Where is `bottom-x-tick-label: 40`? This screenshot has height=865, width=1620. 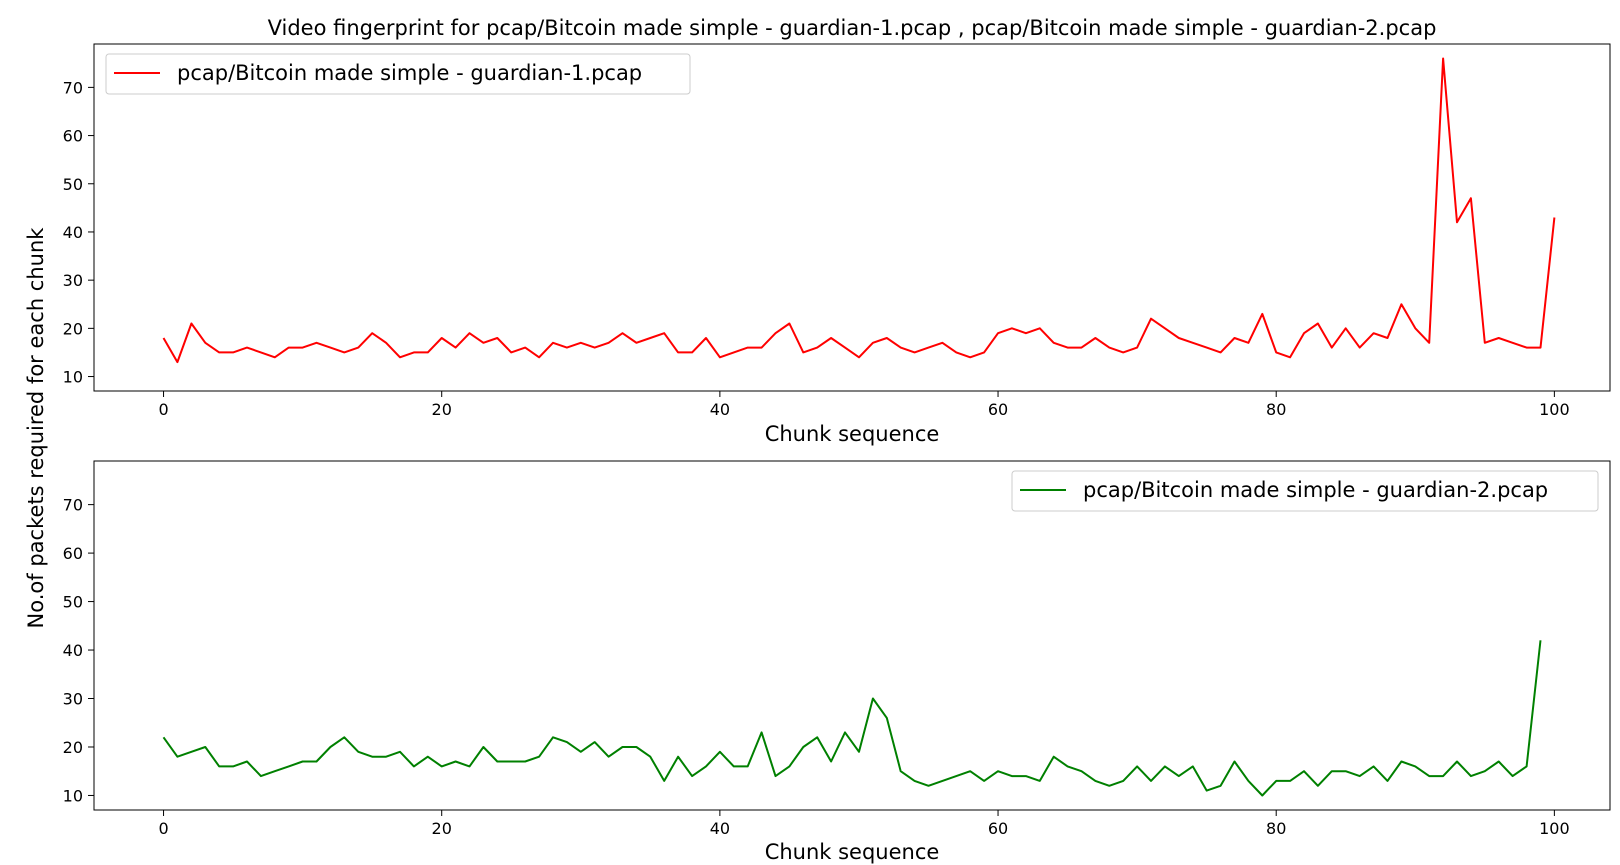
bottom-x-tick-label: 40 is located at coordinates (720, 828).